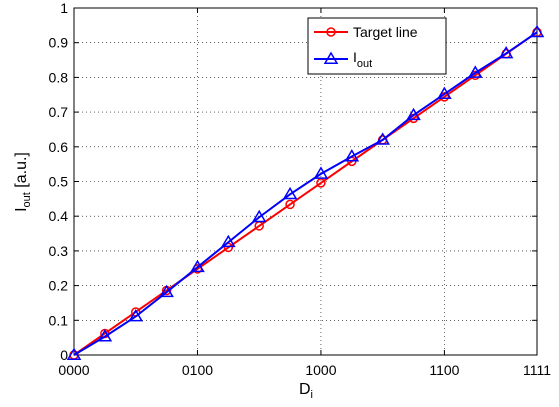 This screenshot has height=407, width=559. What do you see at coordinates (73, 370) in the screenshot?
I see `x-tick-label: 0000` at bounding box center [73, 370].